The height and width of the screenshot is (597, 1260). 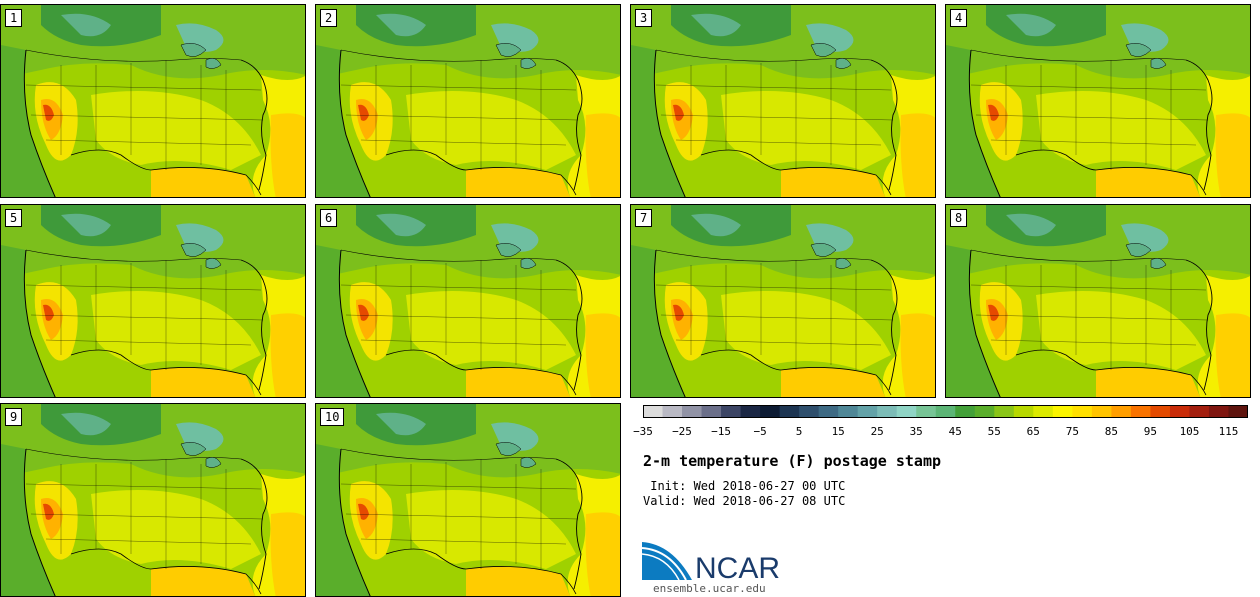 What do you see at coordinates (1189, 431) in the screenshot?
I see `colorbar-tick-label: 105` at bounding box center [1189, 431].